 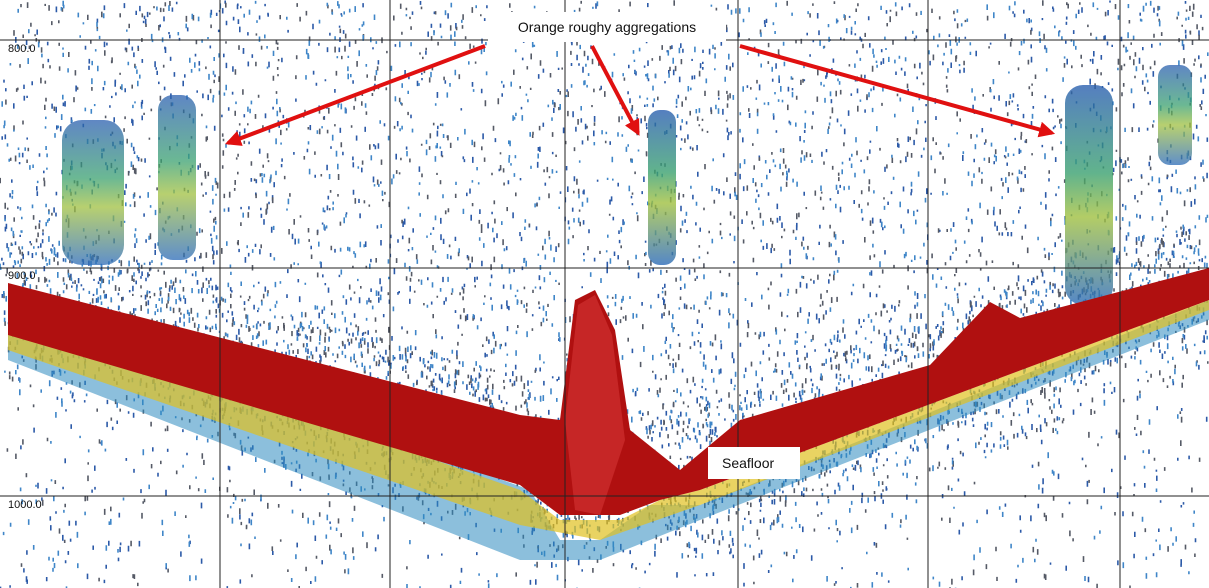 What do you see at coordinates (595, 405) in the screenshot?
I see `seamount-peak` at bounding box center [595, 405].